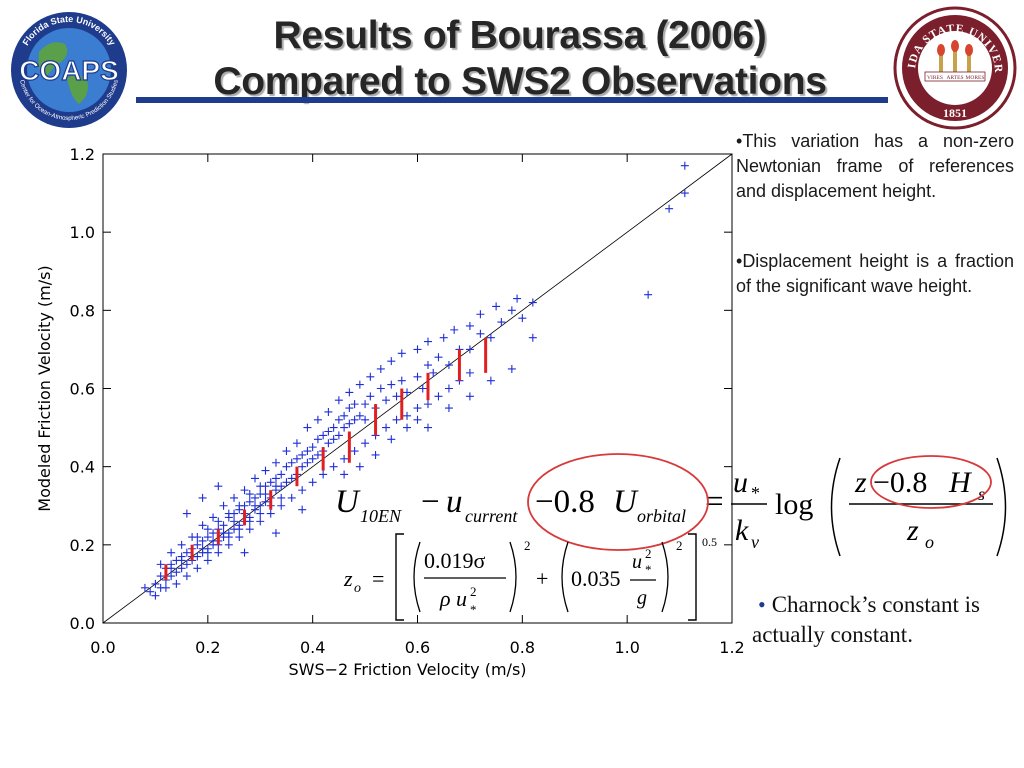  I want to click on eq-frac-den: k, so click(742, 530).